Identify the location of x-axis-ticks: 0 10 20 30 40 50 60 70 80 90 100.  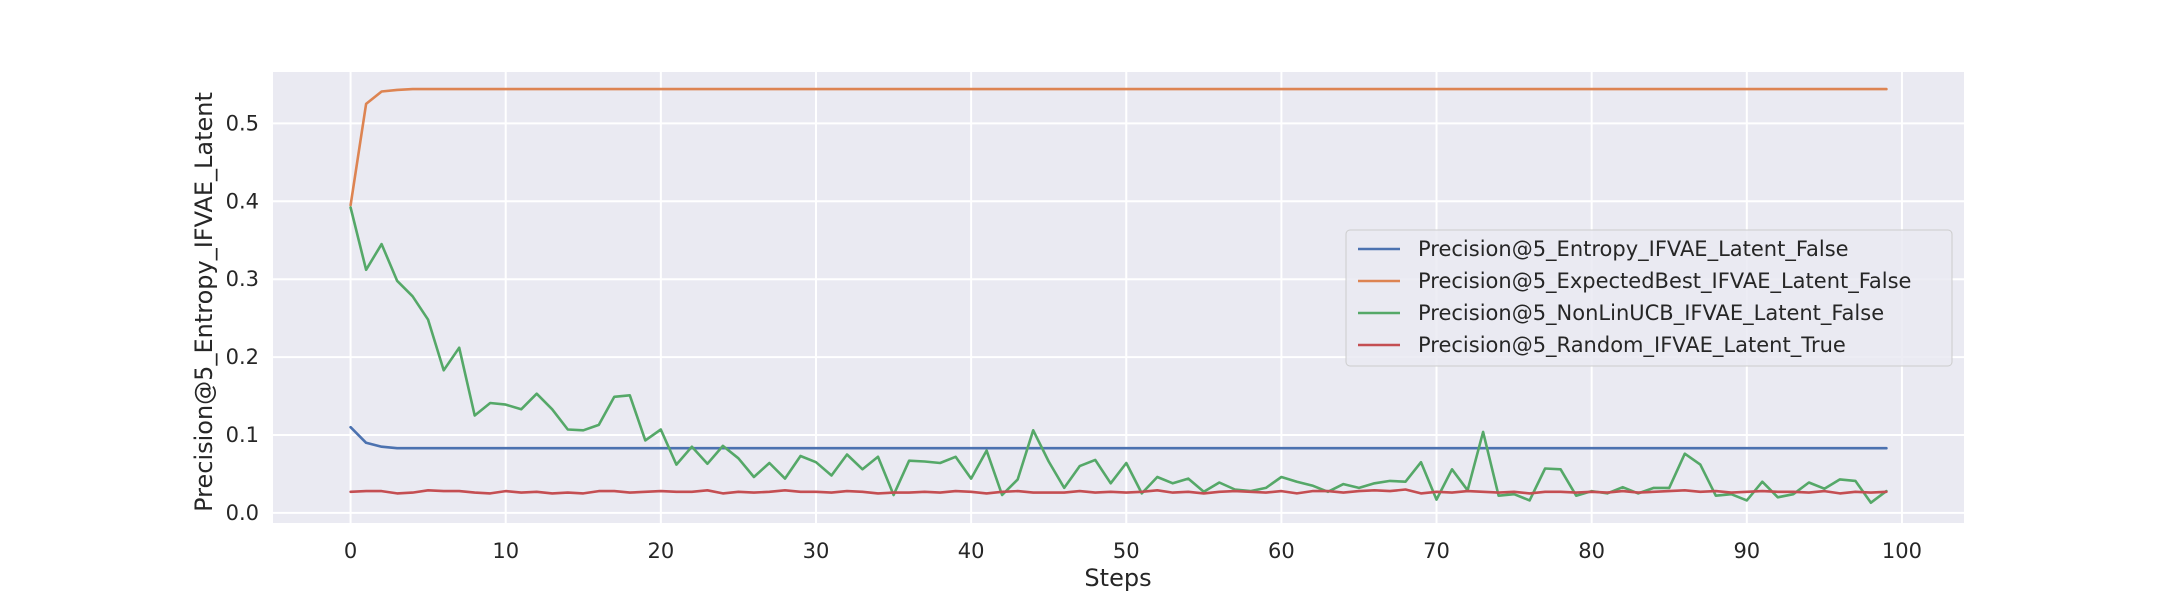
(1133, 551).